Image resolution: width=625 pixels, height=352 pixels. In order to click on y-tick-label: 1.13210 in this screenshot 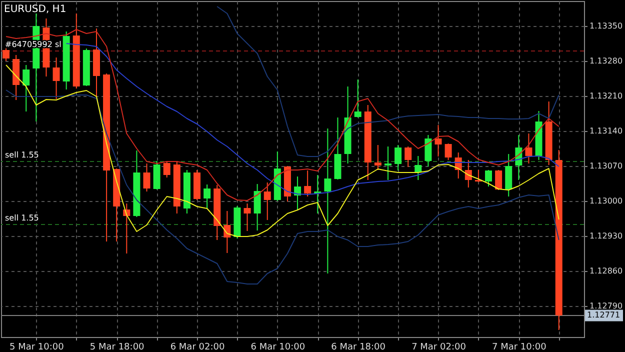, I will do `click(606, 96)`.